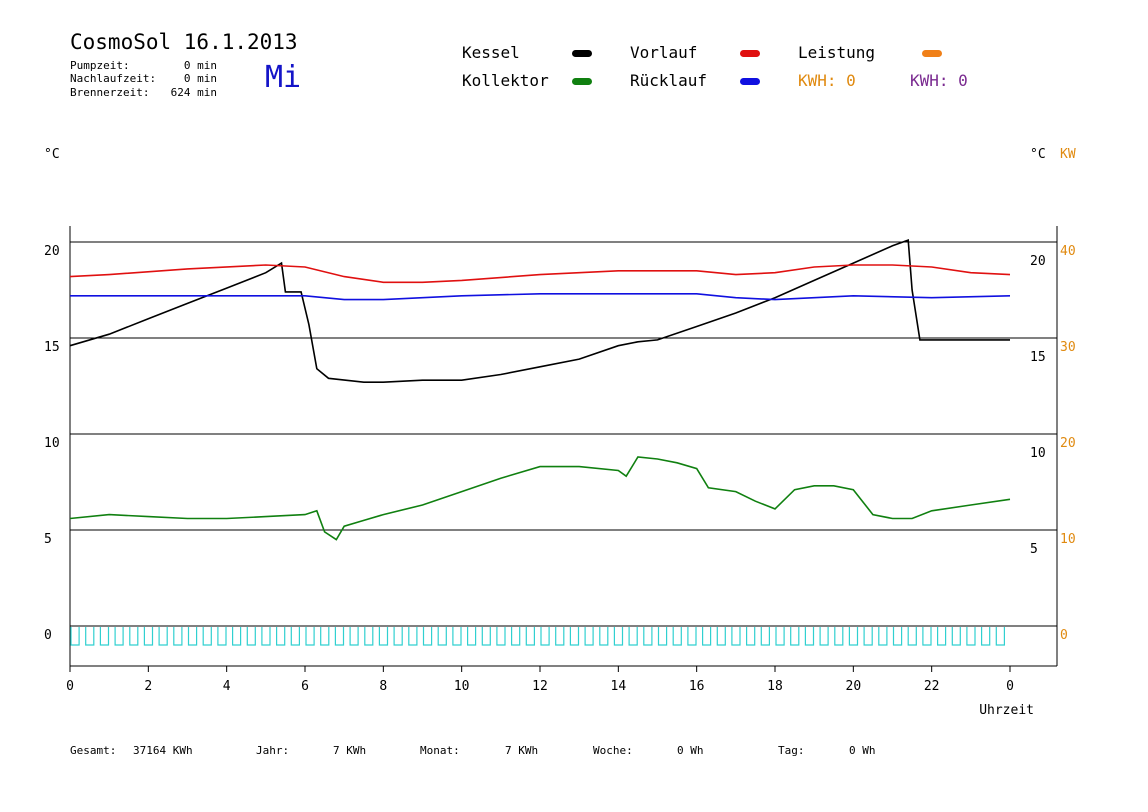 Image resolution: width=1148 pixels, height=812 pixels. What do you see at coordinates (775, 686) in the screenshot?
I see `x-tick-label: 18` at bounding box center [775, 686].